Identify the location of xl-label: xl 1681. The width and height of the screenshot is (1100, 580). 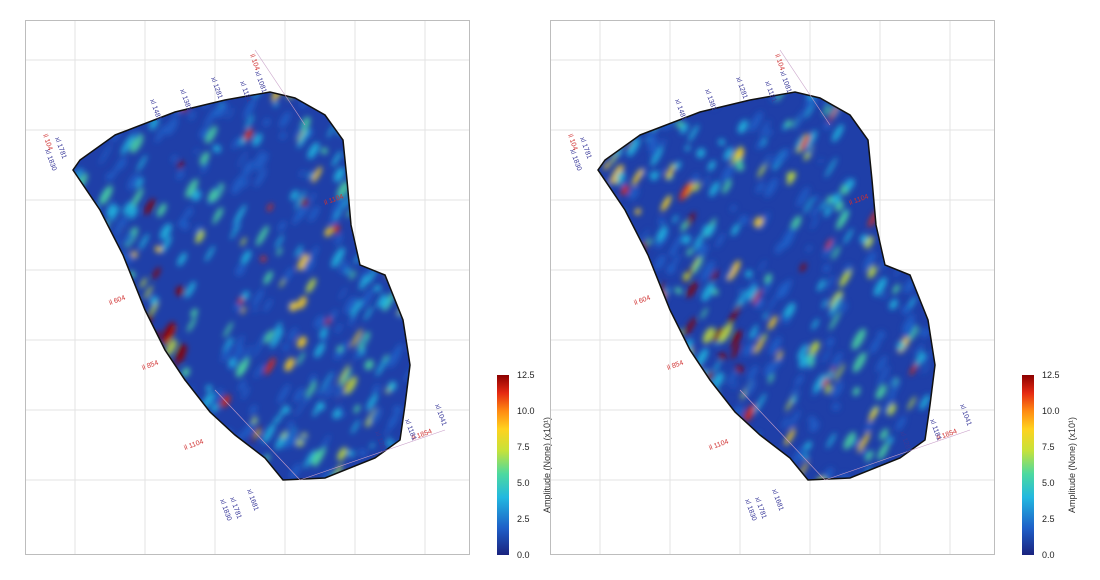
(252, 500).